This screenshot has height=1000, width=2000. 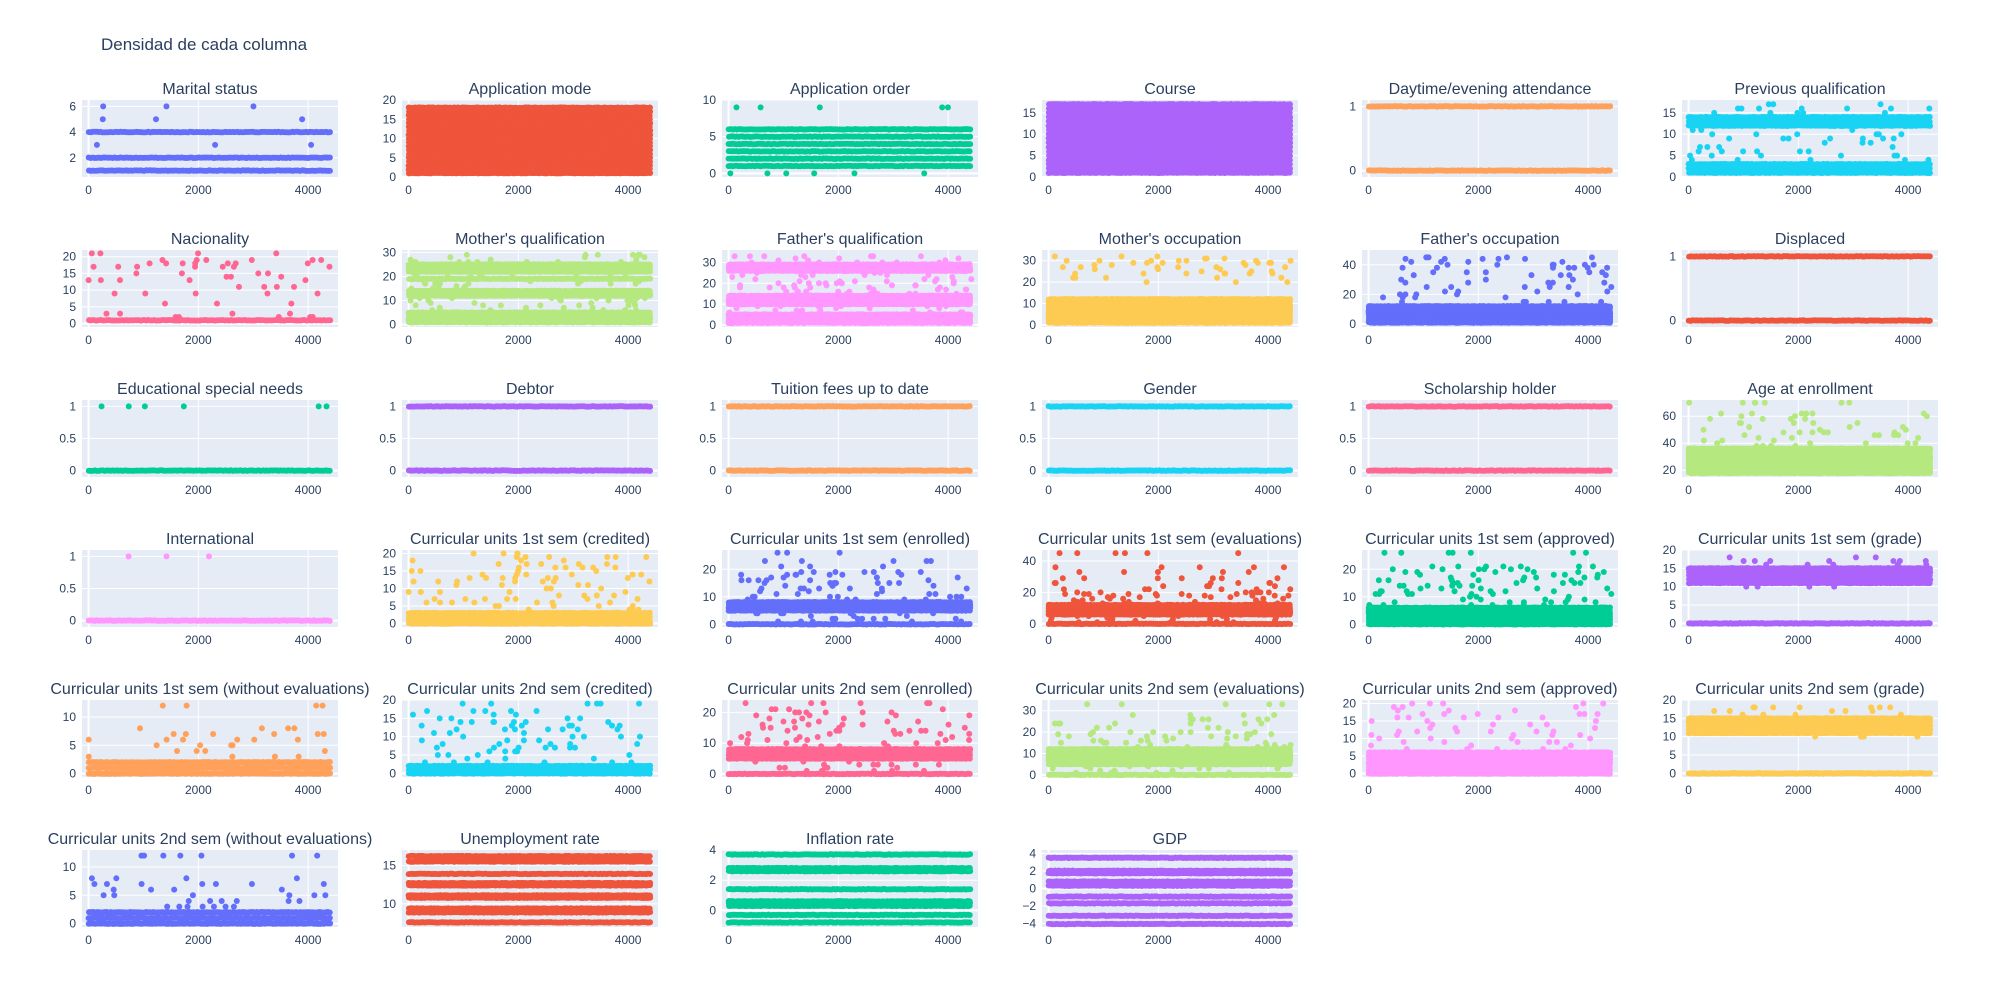 I want to click on subplot-title: Application mode, so click(x=530, y=89).